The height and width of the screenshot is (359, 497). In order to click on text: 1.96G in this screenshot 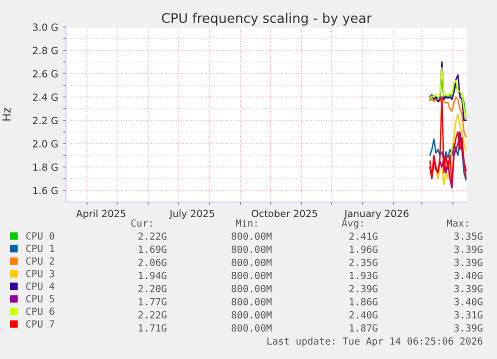, I will do `click(364, 249)`.